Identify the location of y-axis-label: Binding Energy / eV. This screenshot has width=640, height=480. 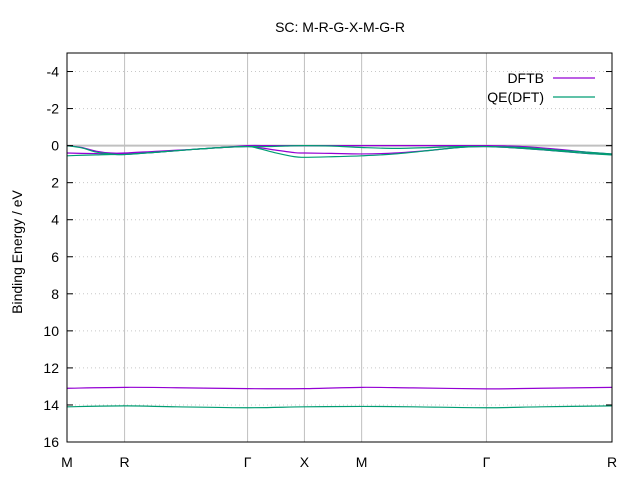
(17, 251).